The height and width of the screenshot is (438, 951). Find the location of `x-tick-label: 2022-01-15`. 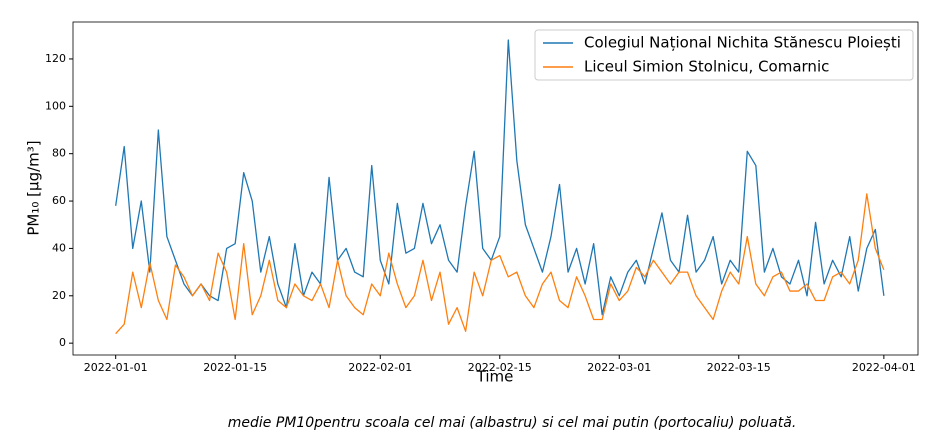

x-tick-label: 2022-01-15 is located at coordinates (235, 367).